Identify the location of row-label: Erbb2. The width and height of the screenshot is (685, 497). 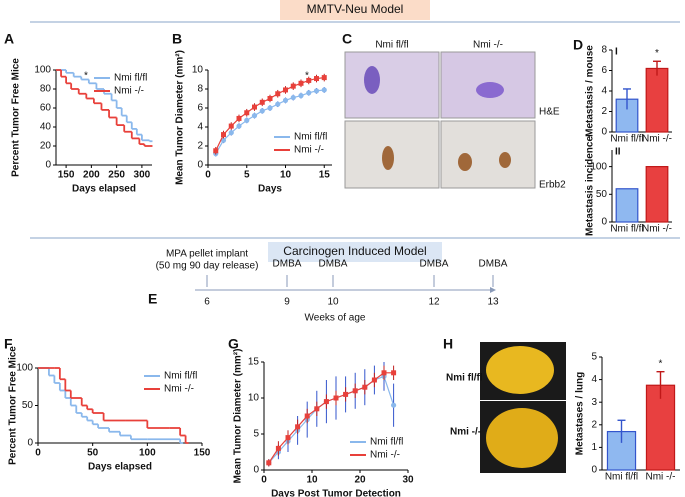
(552, 185).